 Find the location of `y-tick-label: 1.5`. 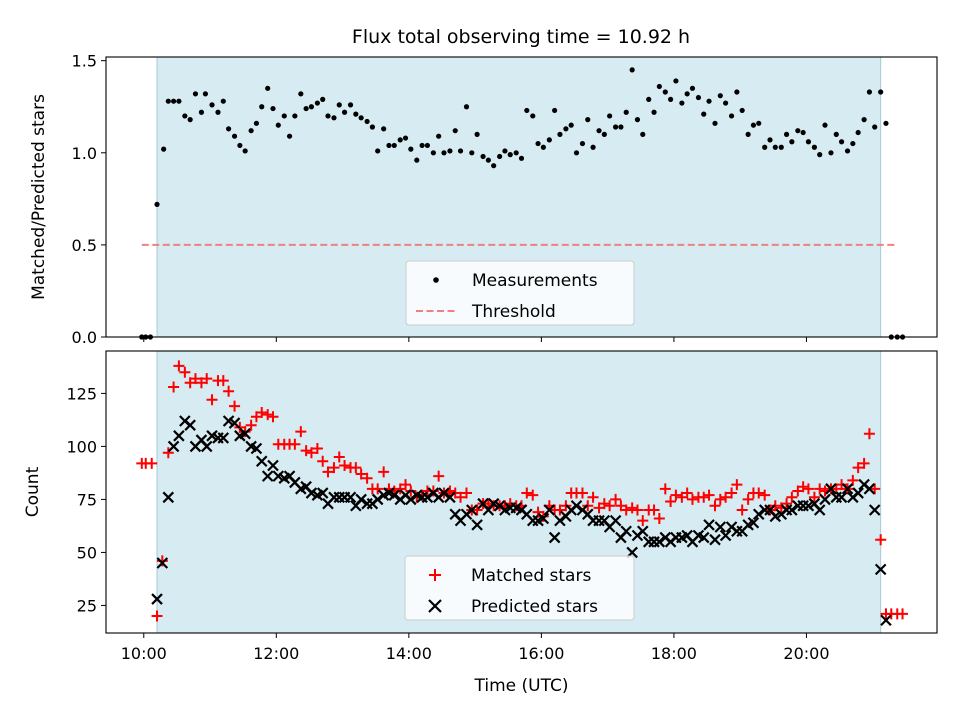

y-tick-label: 1.5 is located at coordinates (84, 61).